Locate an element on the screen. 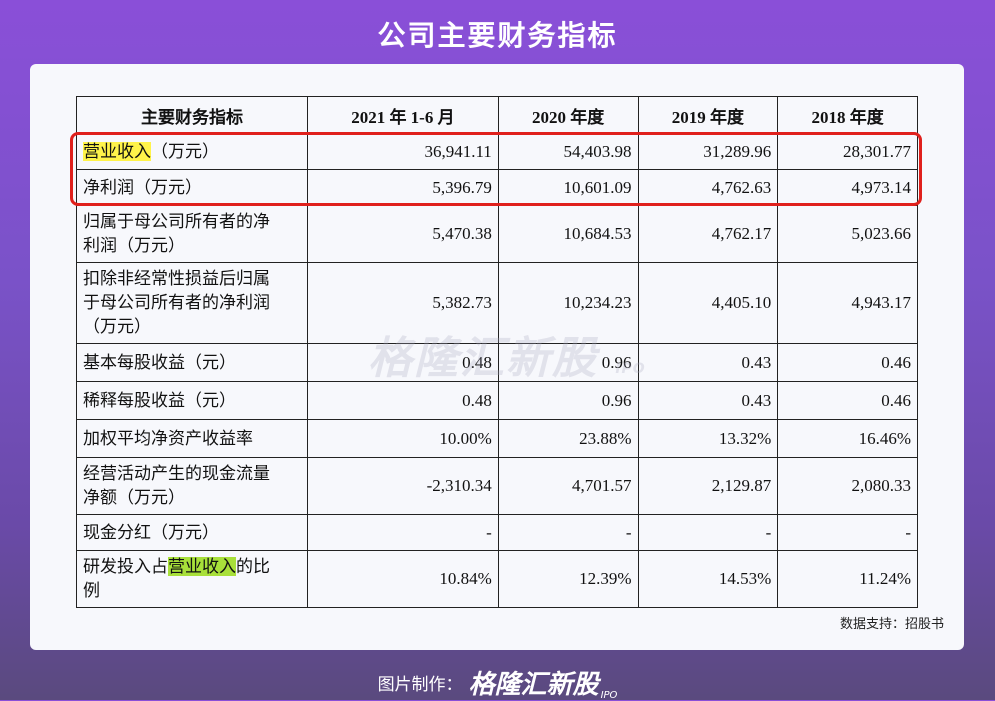 The image size is (995, 701). table-cell: -2,310.34 is located at coordinates (403, 486).